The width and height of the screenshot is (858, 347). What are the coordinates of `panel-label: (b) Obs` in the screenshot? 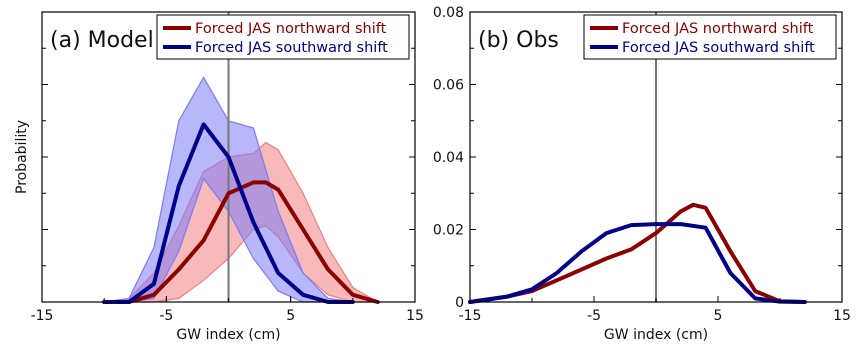 It's located at (518, 40).